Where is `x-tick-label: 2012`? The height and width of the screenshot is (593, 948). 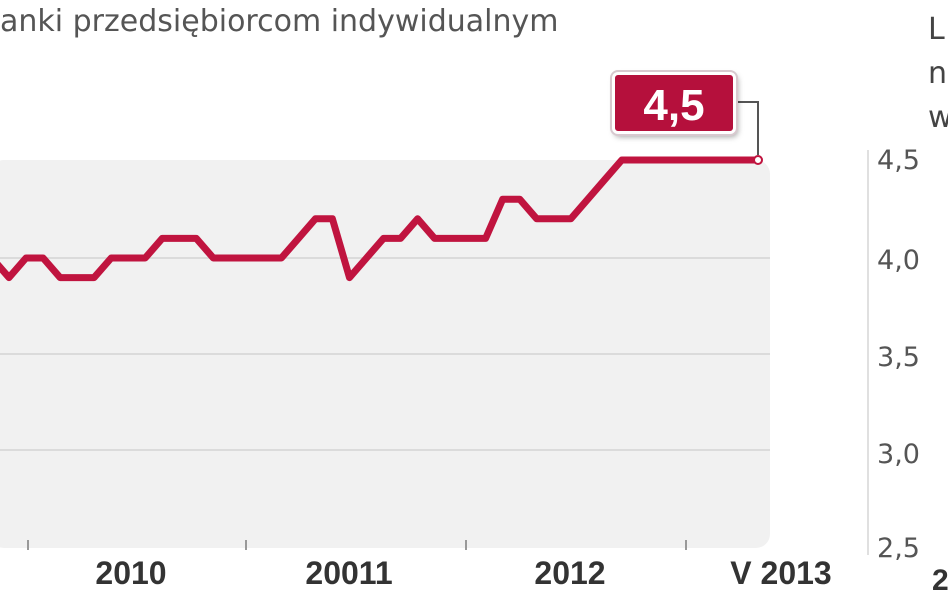 x-tick-label: 2012 is located at coordinates (569, 573).